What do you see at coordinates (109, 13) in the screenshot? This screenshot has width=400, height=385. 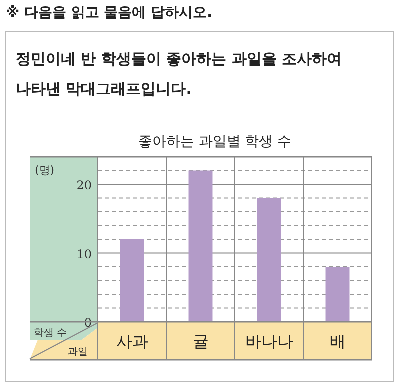 I see `text: ※ 다음을 읽고 물음에 답하시오.` at bounding box center [109, 13].